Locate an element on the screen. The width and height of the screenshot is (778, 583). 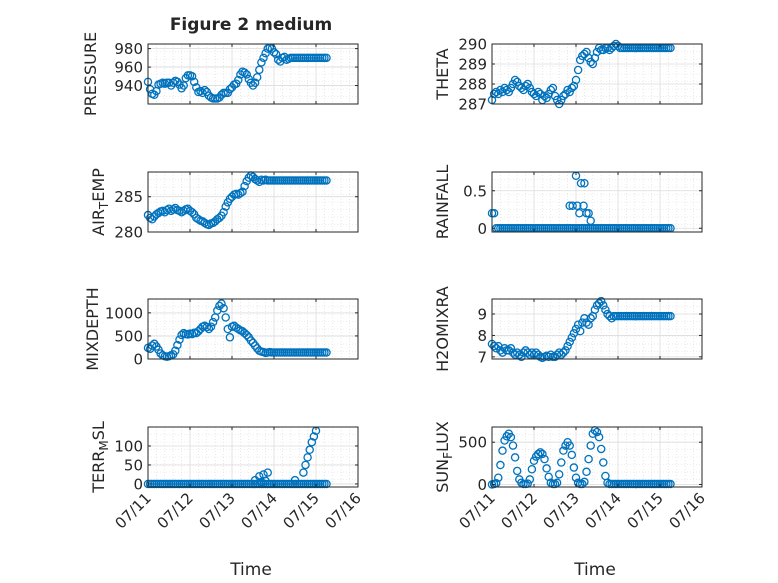
y-tick-label: 280 is located at coordinates (128, 233).